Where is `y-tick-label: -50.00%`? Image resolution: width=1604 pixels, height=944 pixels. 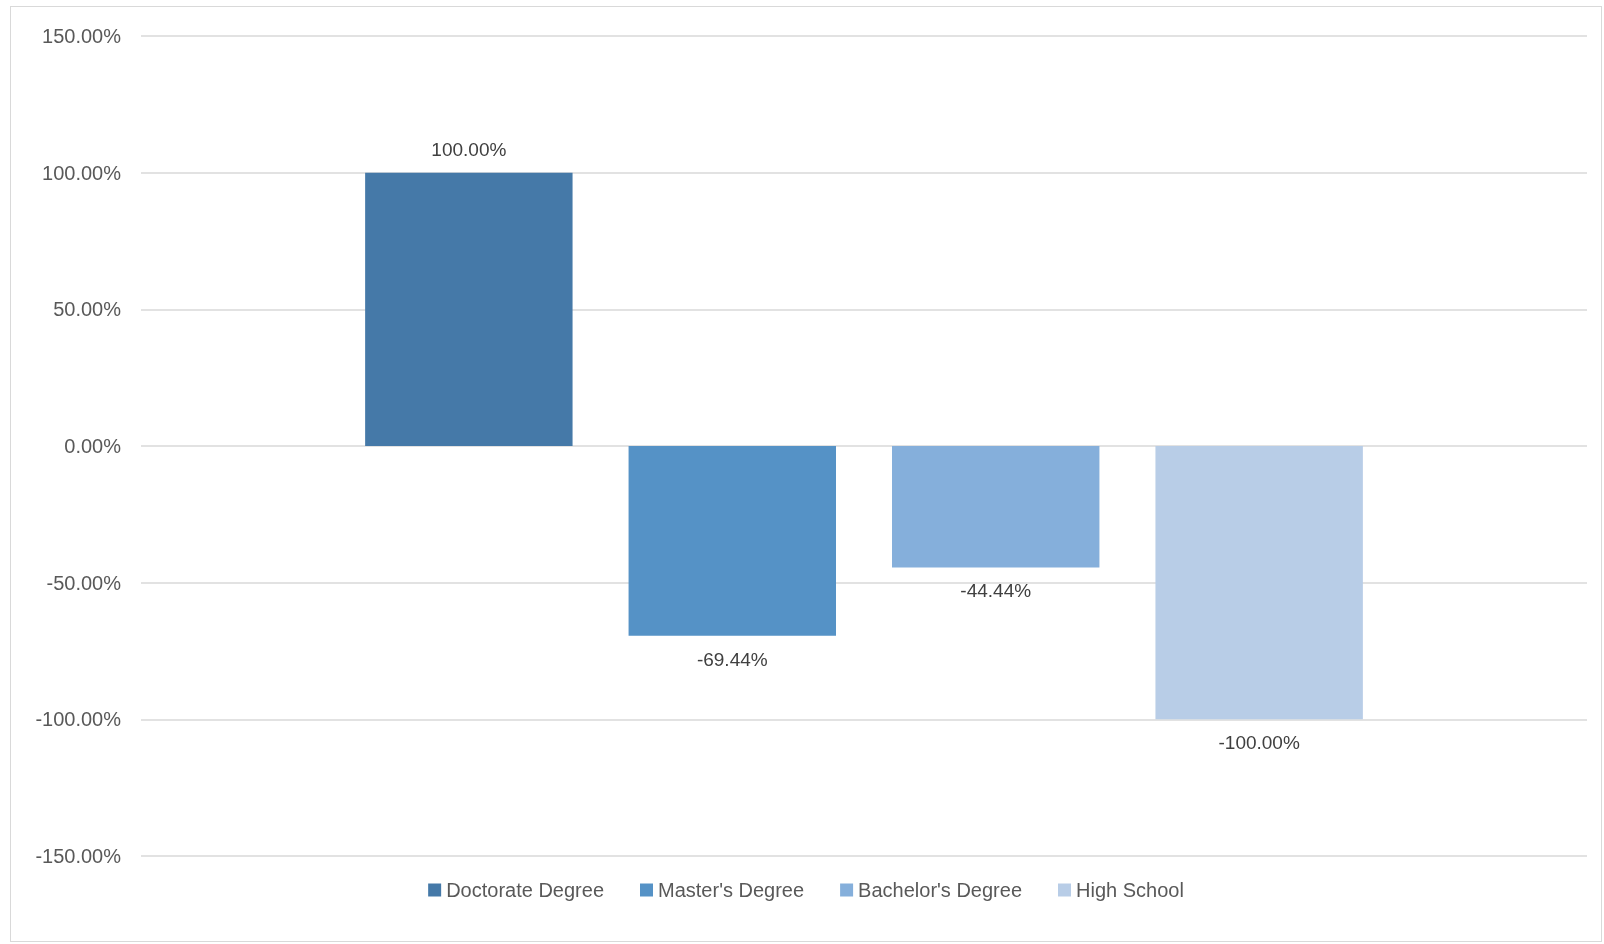
y-tick-label: -50.00% is located at coordinates (84, 582).